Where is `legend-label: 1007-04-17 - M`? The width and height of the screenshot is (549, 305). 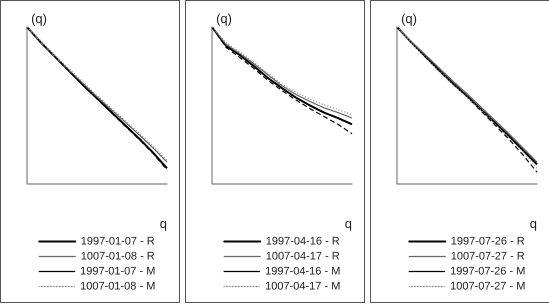
legend-label: 1007-04-17 - M is located at coordinates (302, 286).